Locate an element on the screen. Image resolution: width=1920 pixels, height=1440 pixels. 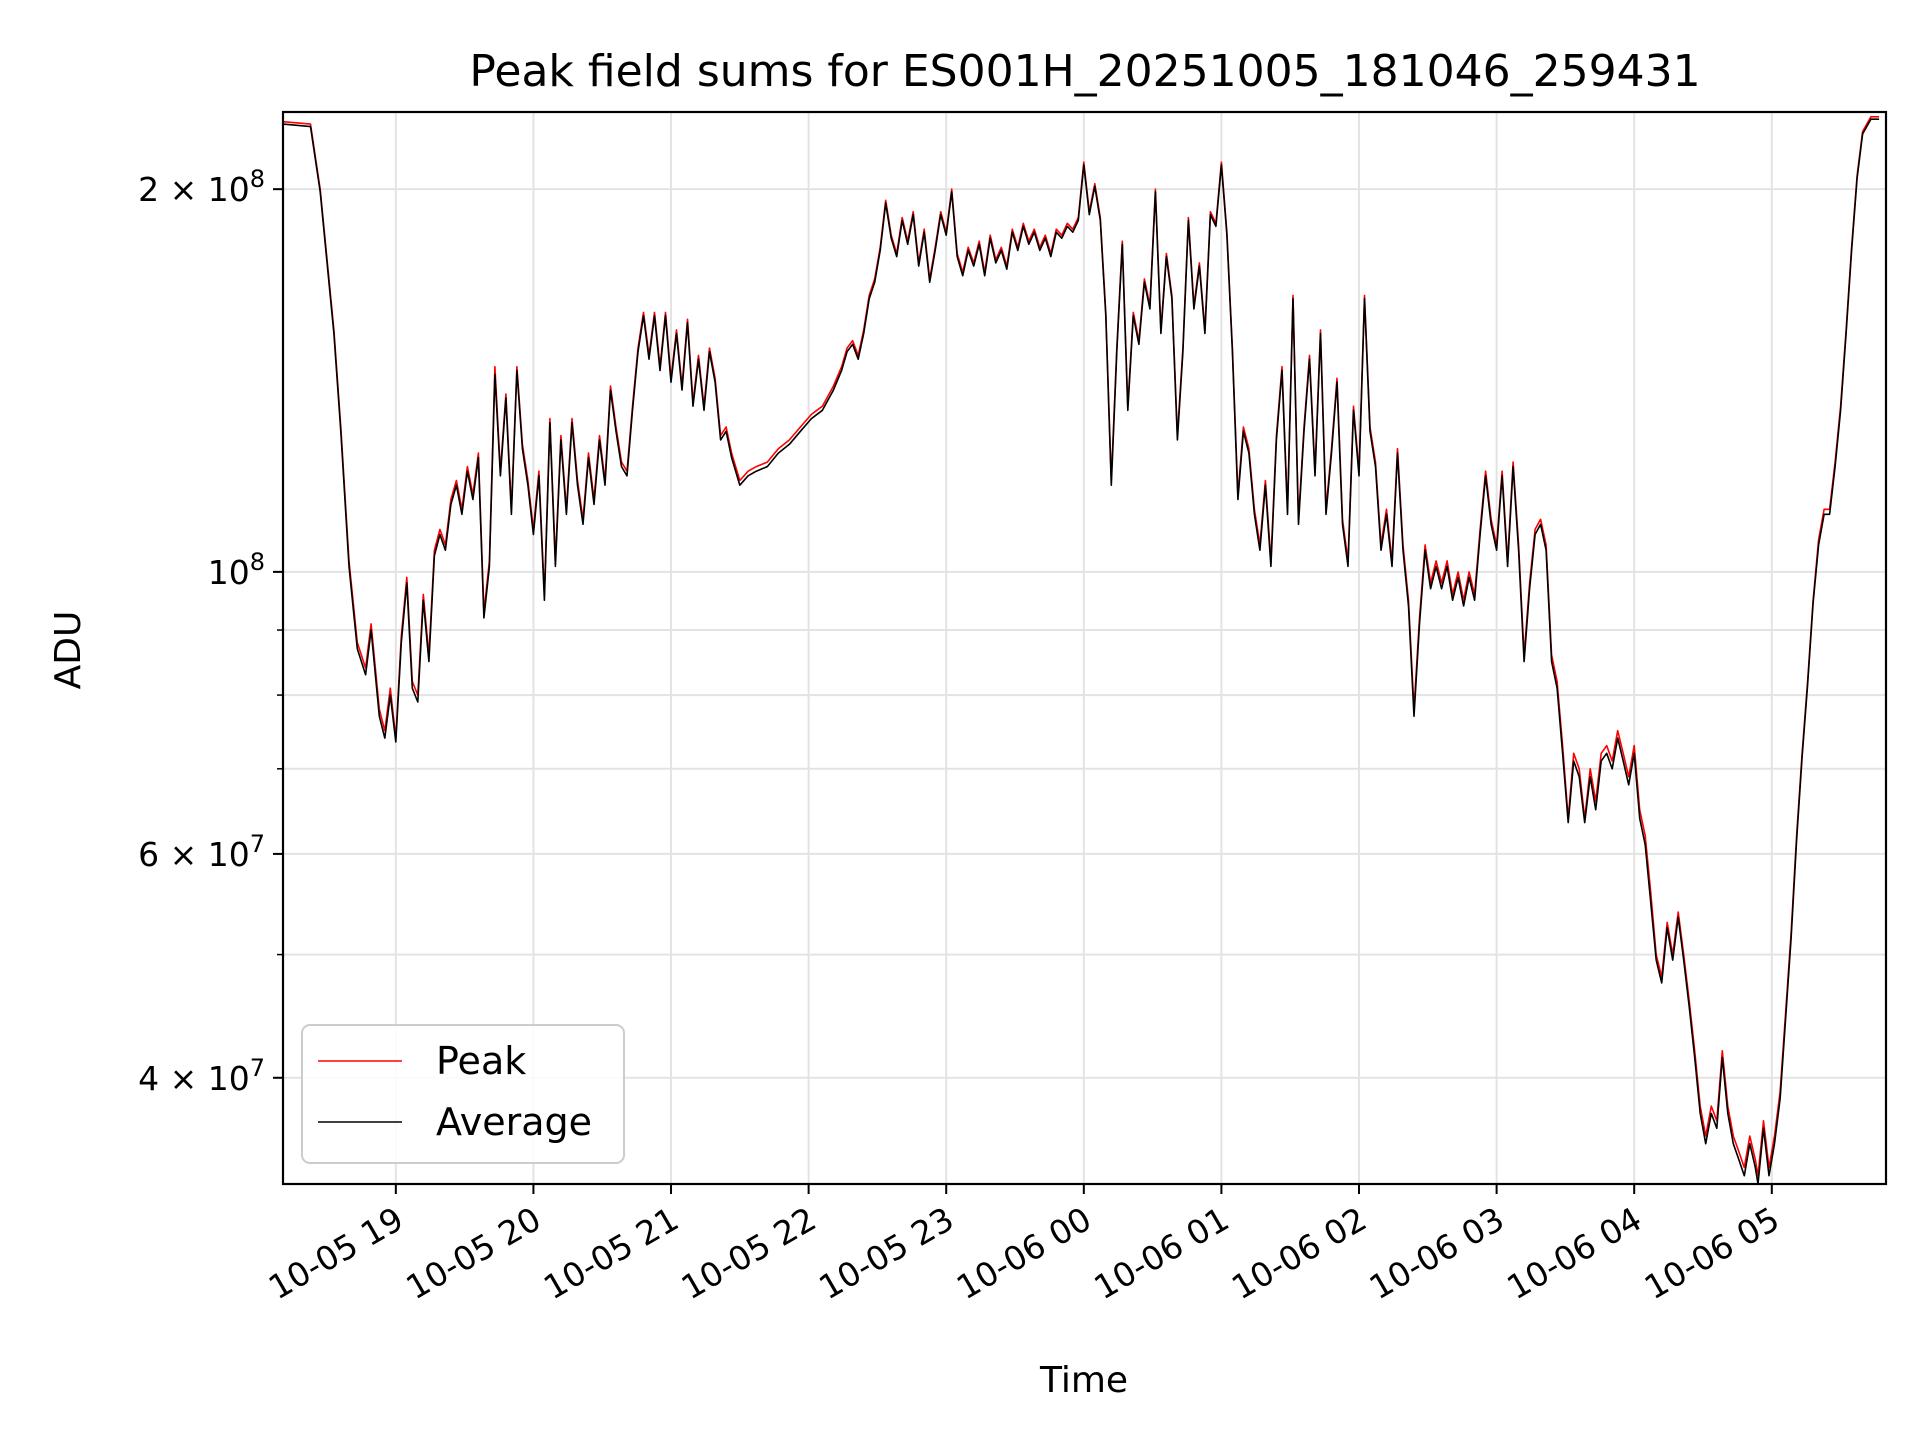
legend-average-label: Average is located at coordinates (514, 1122).